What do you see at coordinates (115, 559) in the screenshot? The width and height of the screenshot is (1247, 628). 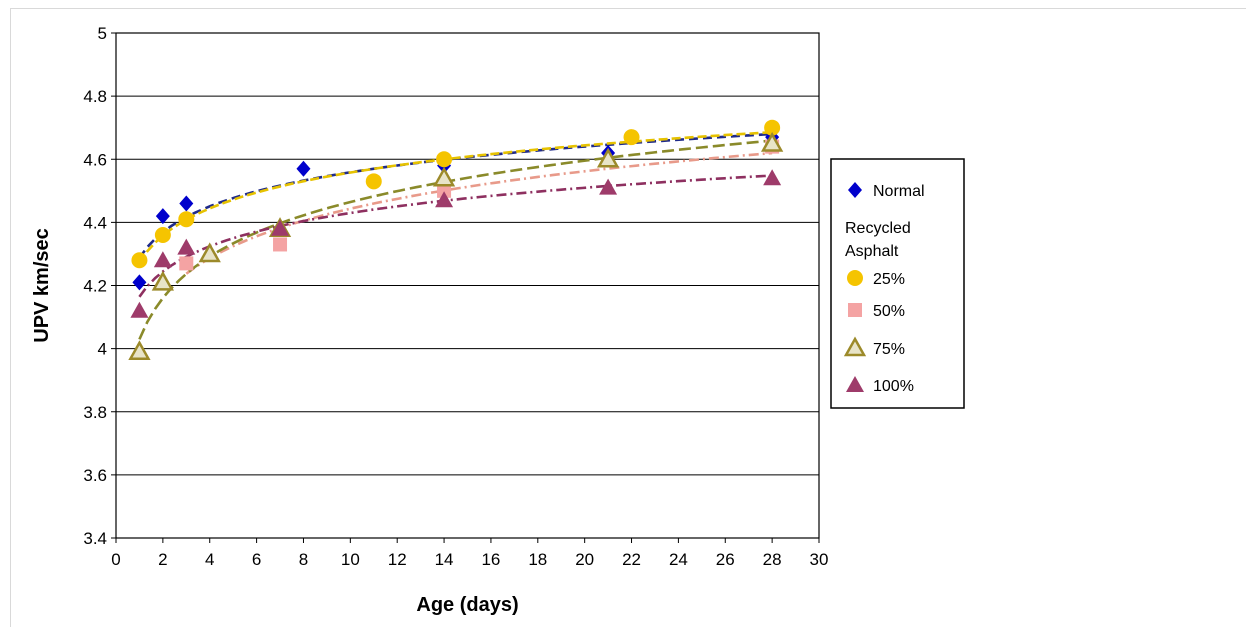 I see `x-tick-label: 0` at bounding box center [115, 559].